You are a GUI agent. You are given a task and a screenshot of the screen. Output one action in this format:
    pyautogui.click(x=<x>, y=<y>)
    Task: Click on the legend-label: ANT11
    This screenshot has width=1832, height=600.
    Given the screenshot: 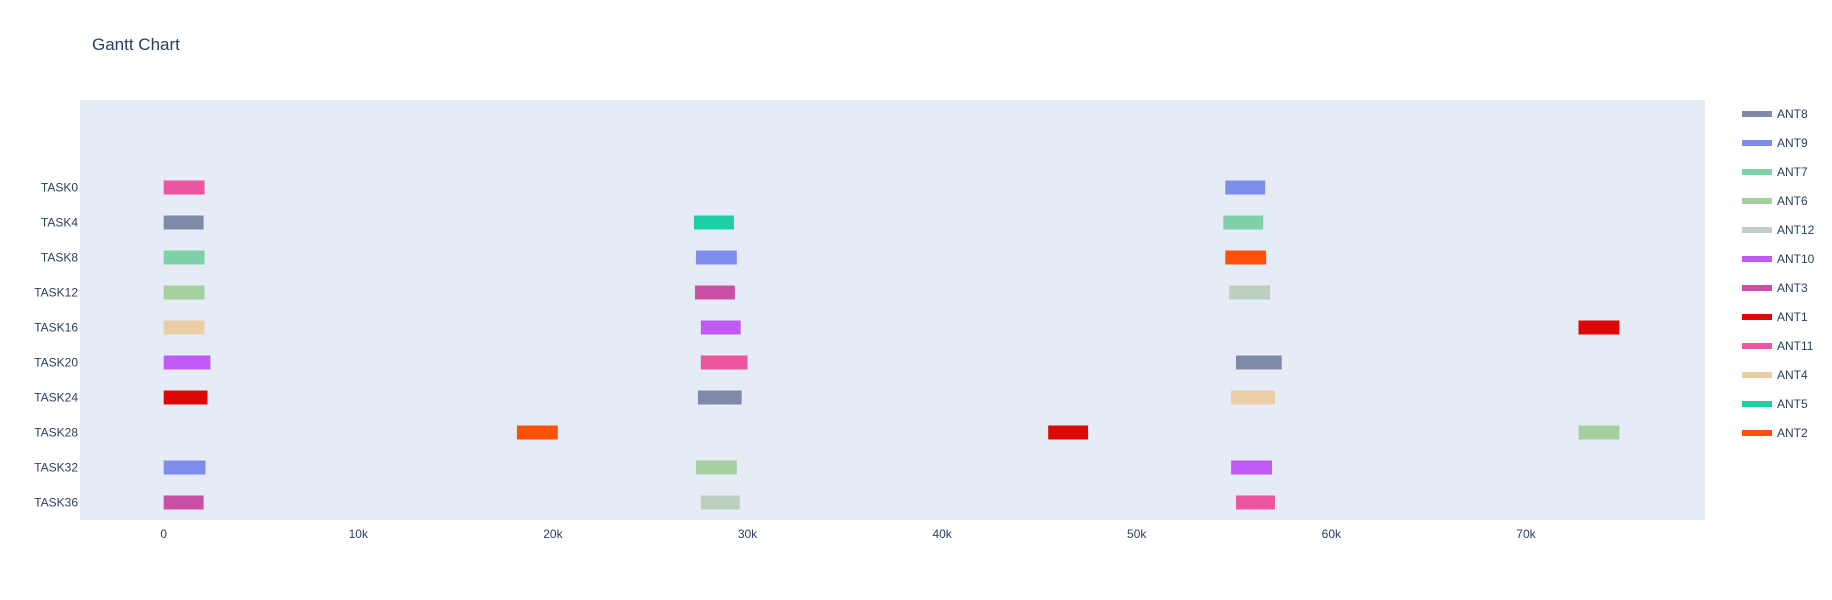 What is the action you would take?
    pyautogui.click(x=1795, y=346)
    